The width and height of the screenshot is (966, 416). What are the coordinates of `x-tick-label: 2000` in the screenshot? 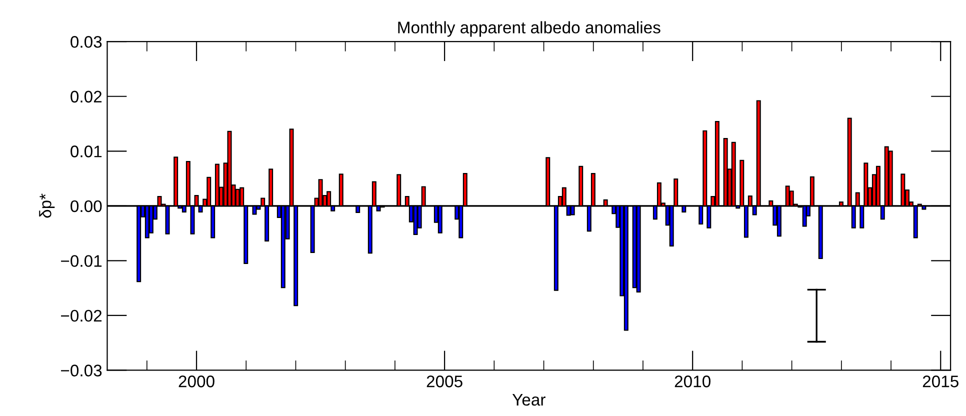 It's located at (196, 382).